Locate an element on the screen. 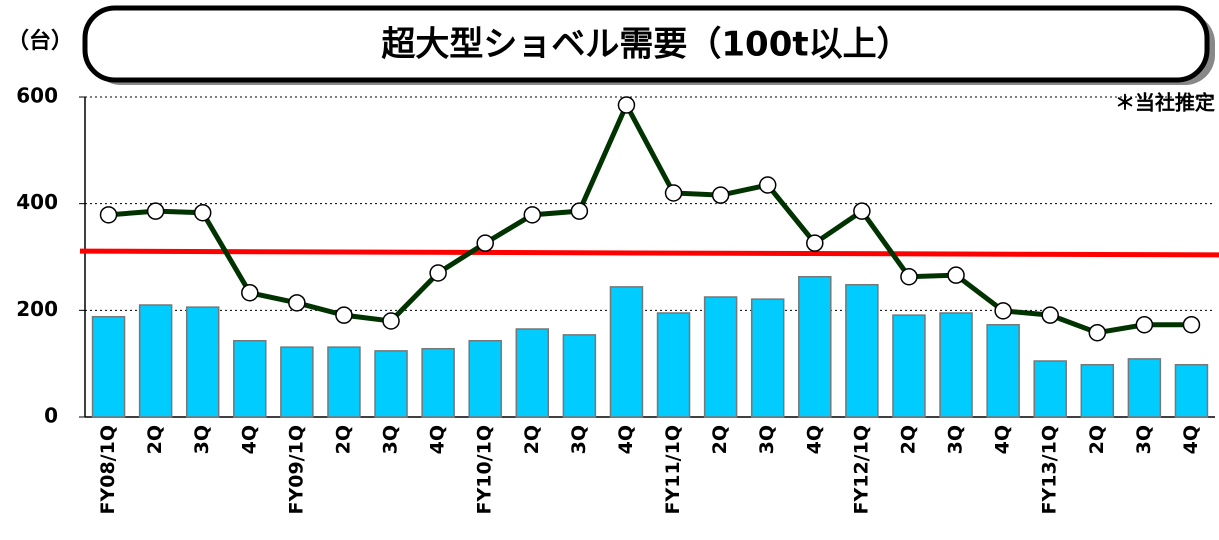 Image resolution: width=1219 pixels, height=540 pixels. title-box is located at coordinates (646, 44).